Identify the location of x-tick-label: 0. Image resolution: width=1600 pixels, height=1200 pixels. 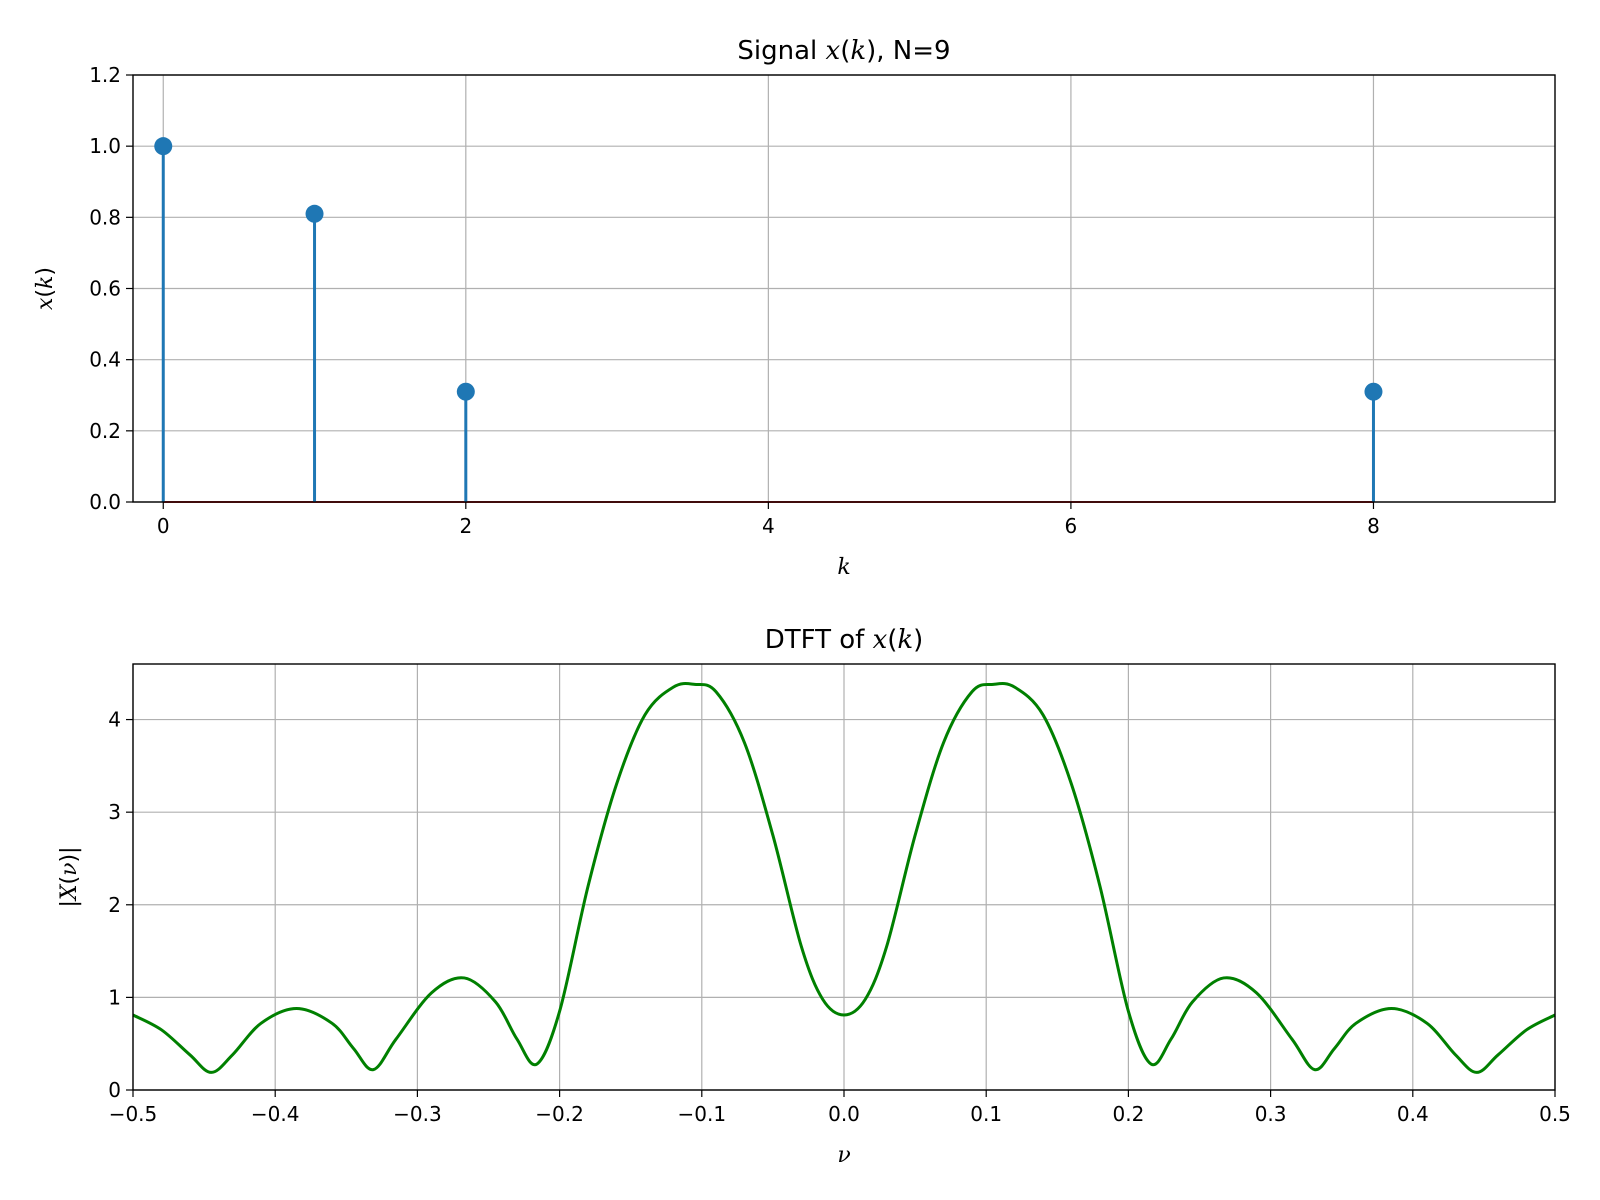
(163, 526).